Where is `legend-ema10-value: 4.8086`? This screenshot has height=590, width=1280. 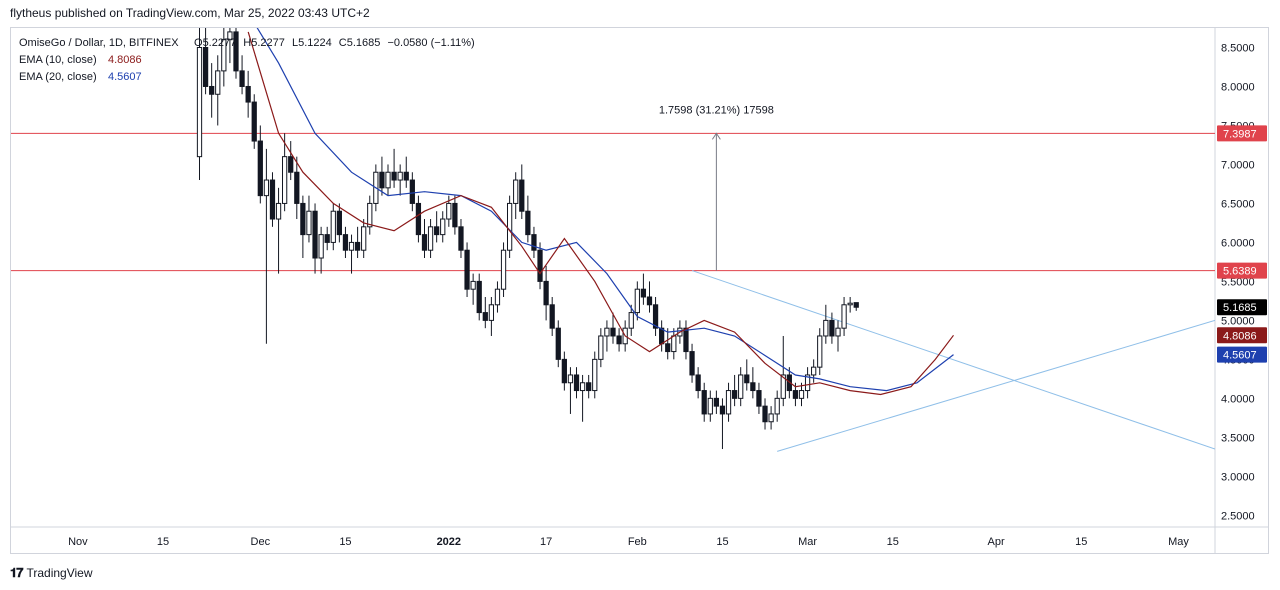 legend-ema10-value: 4.8086 is located at coordinates (125, 60).